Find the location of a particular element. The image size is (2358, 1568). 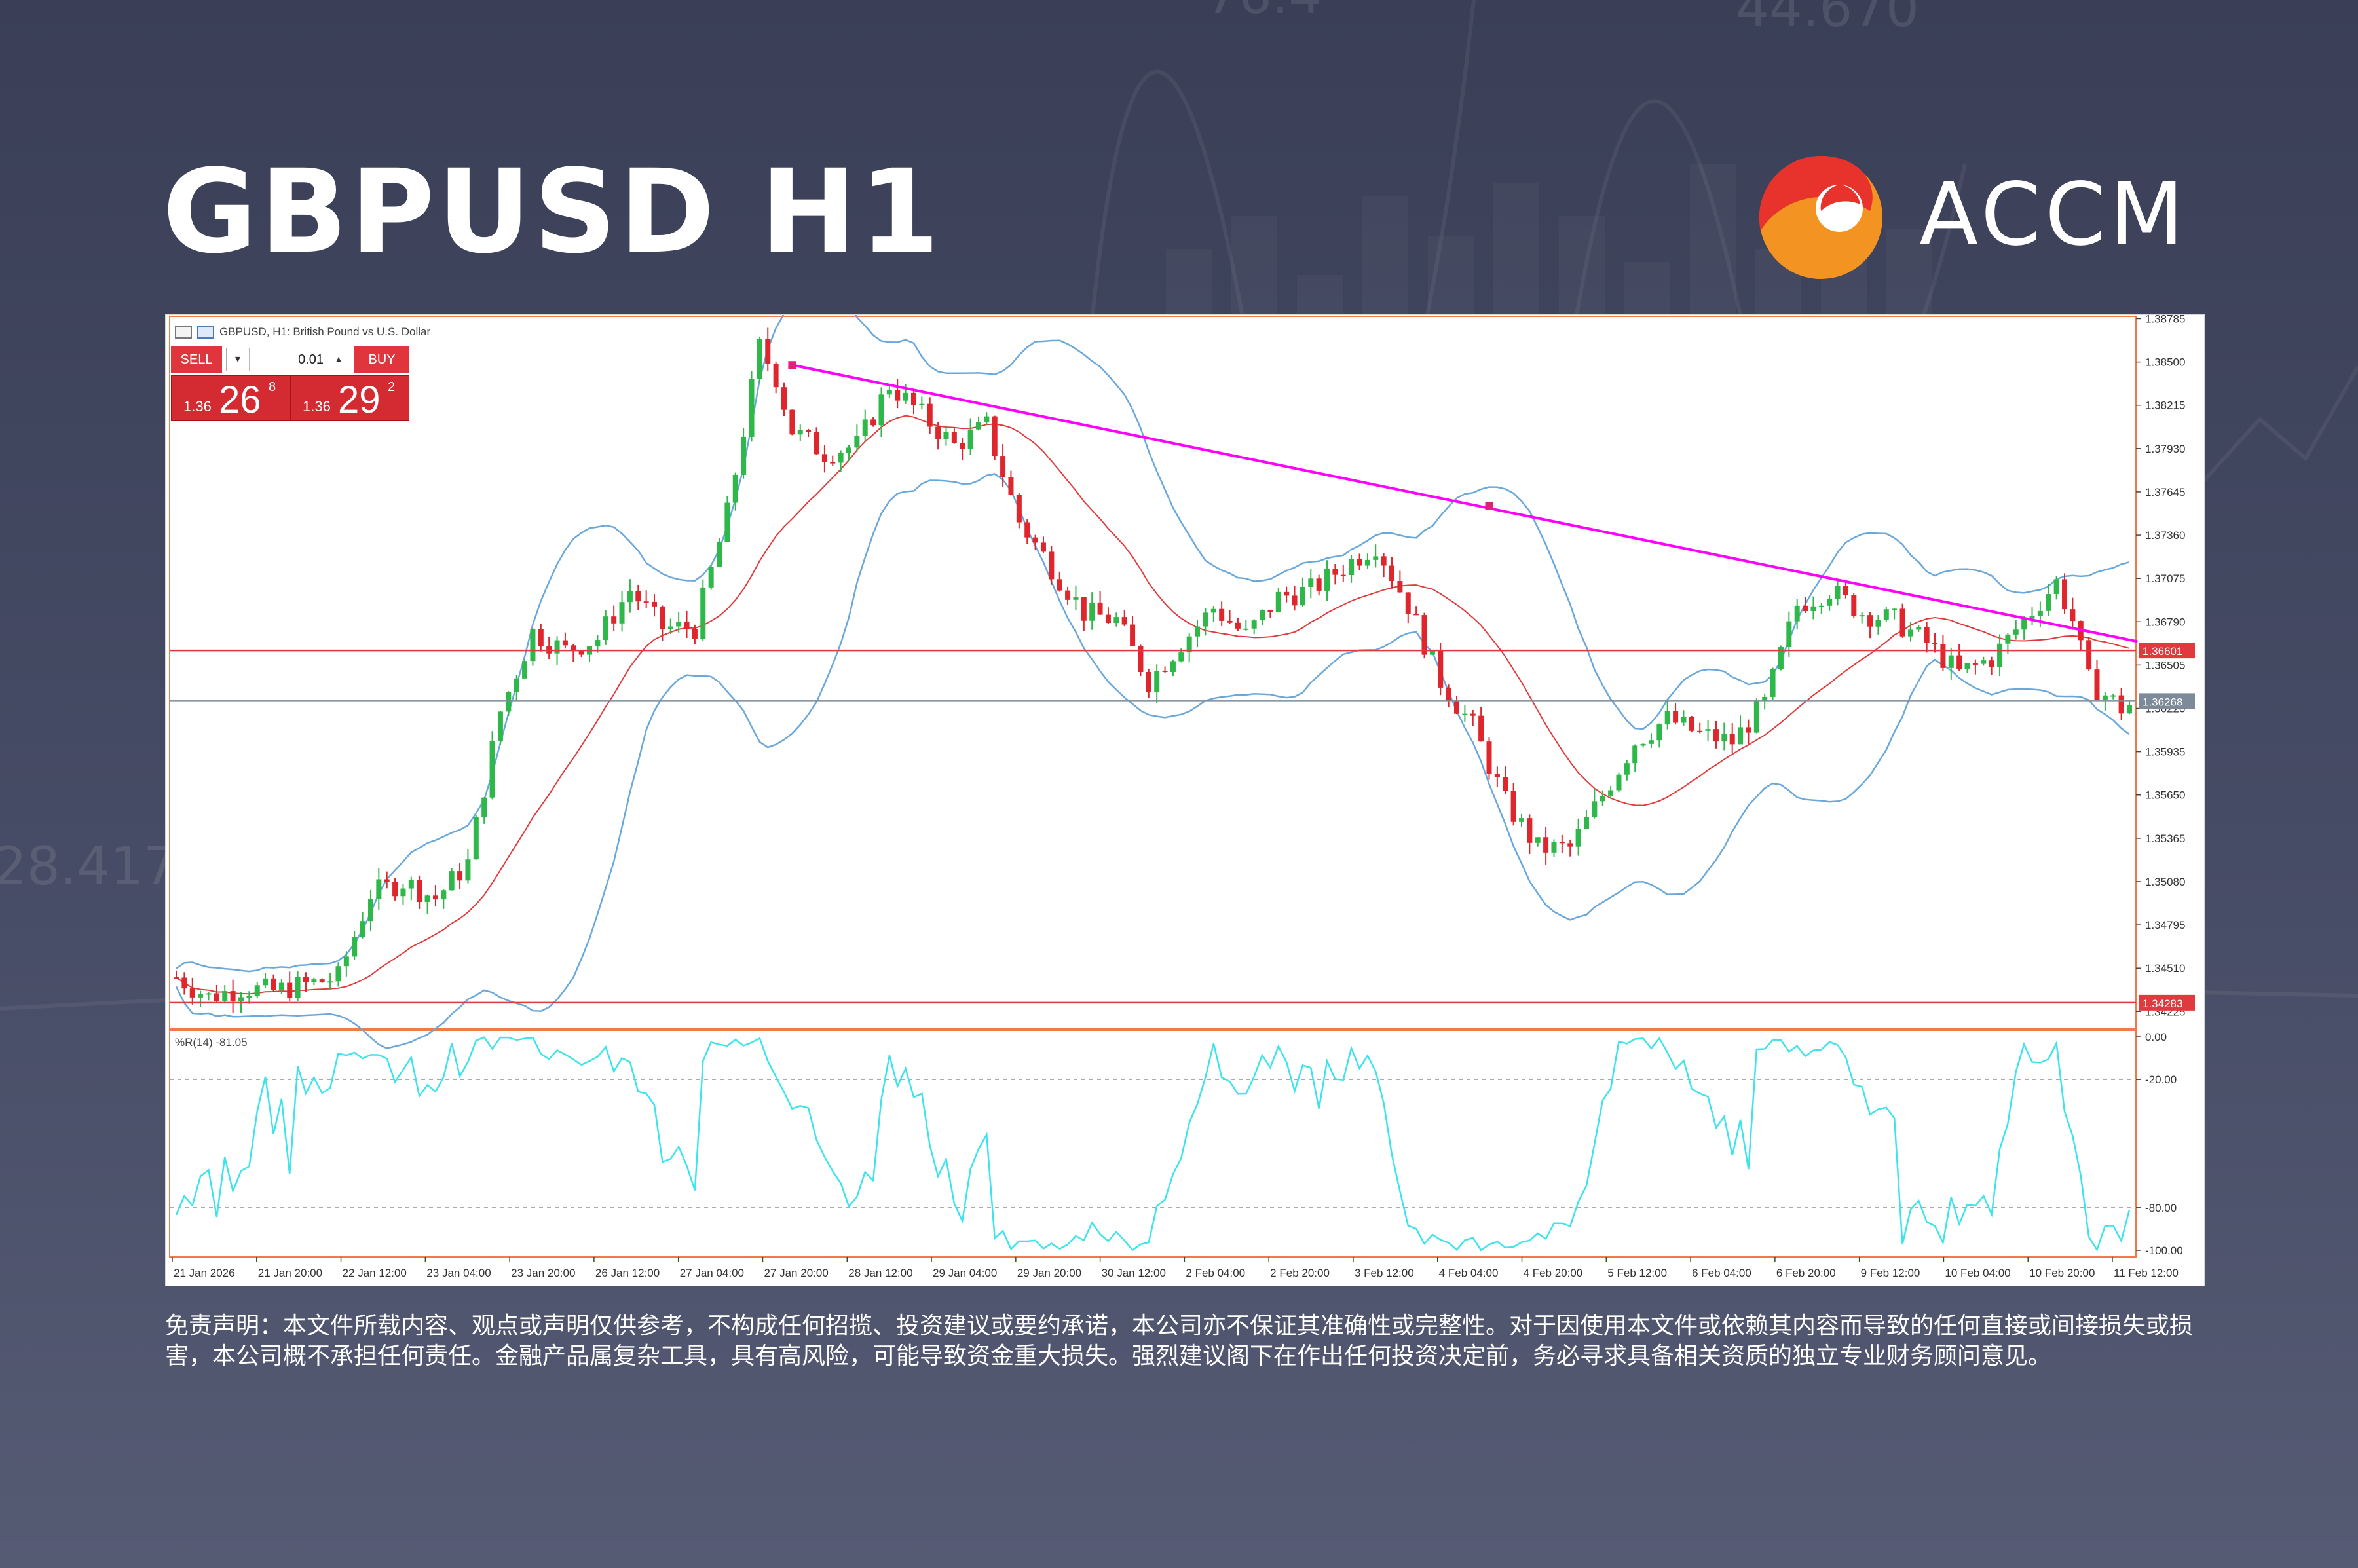

ask-price-sup: 2 is located at coordinates (392, 387).